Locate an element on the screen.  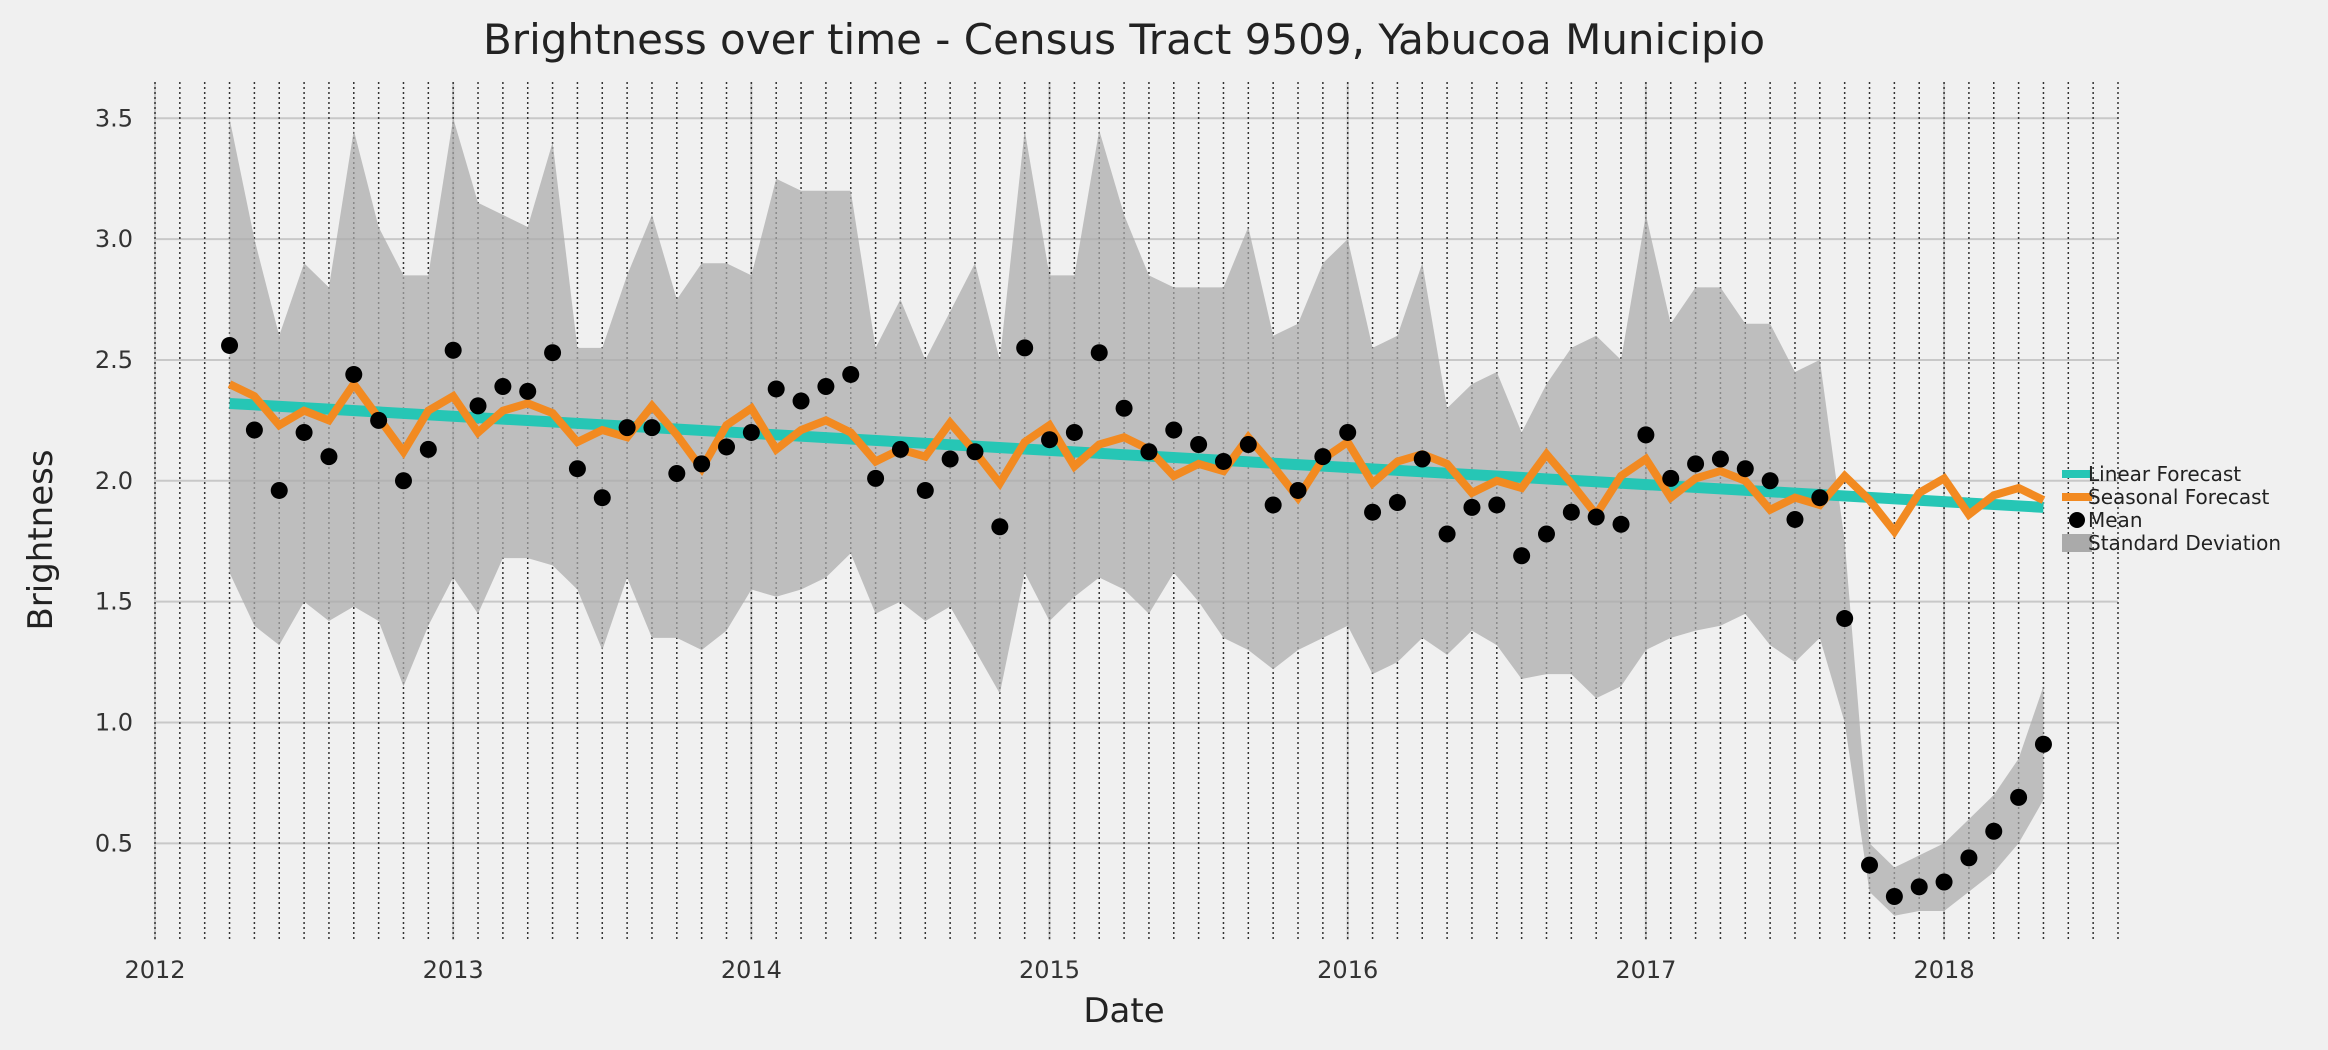
x-tick-label: 2012 is located at coordinates (154, 970).